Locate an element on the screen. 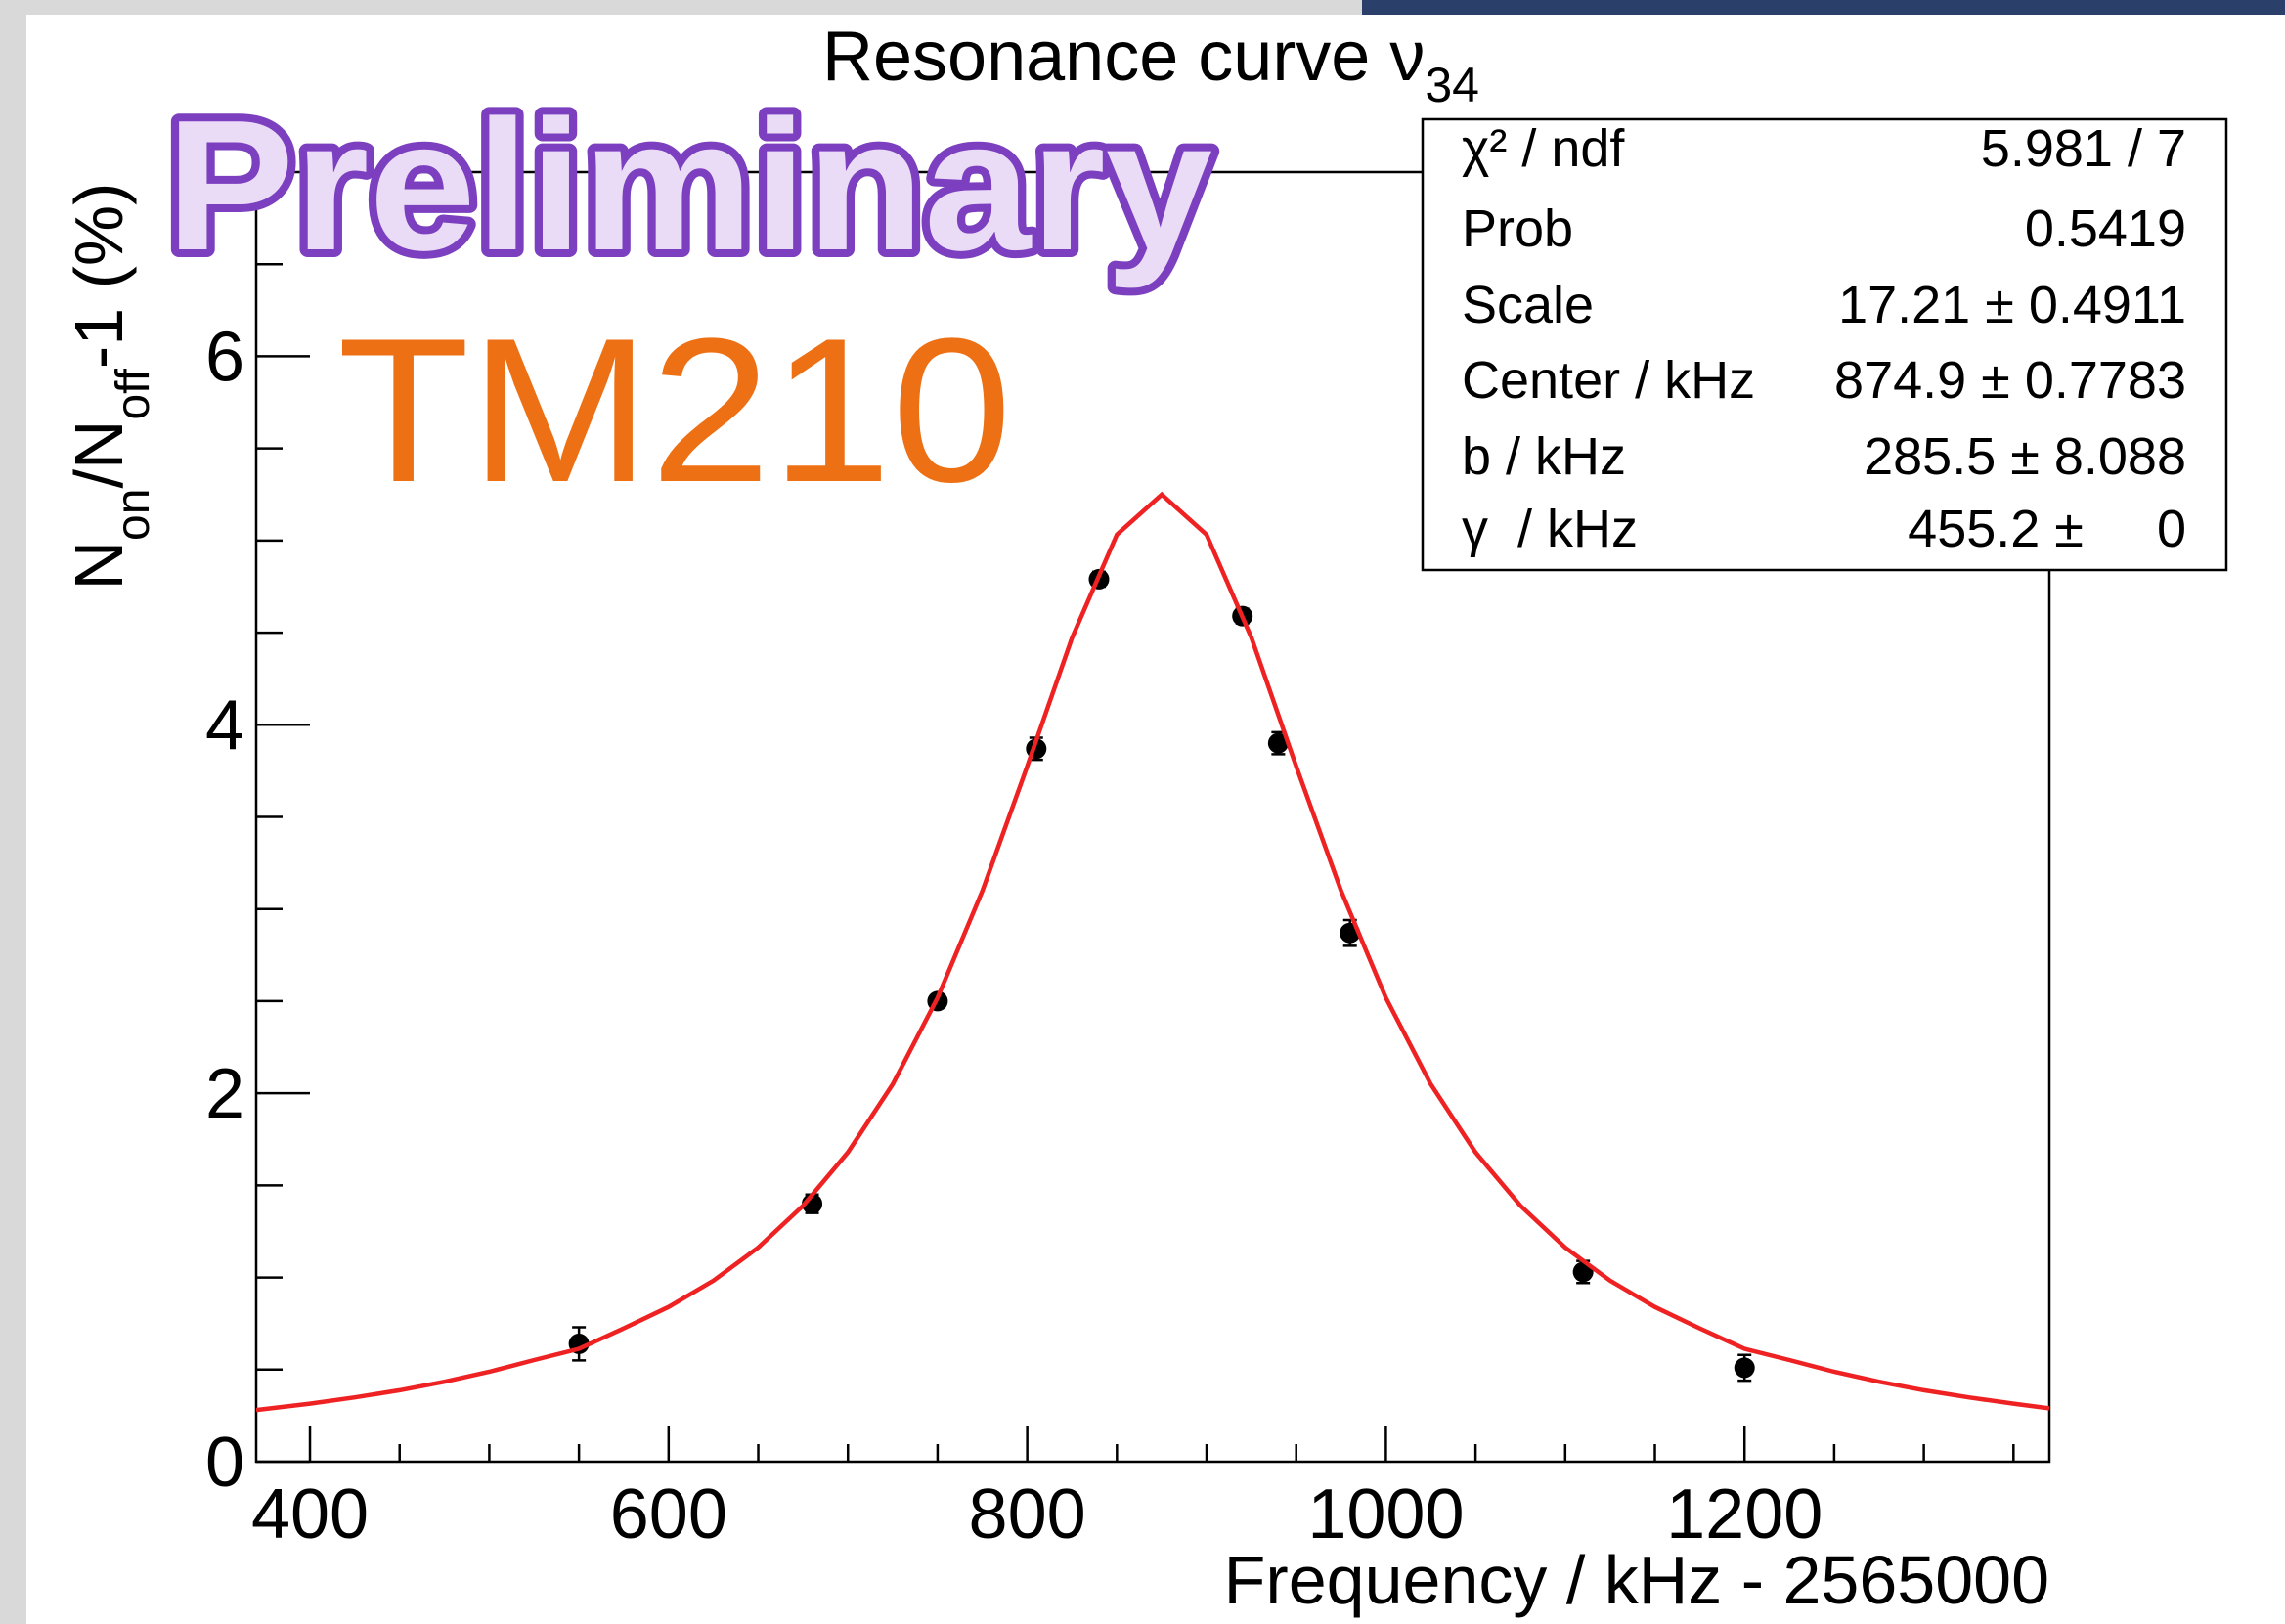 This screenshot has width=2285, height=1624. stats-label: b / kHz is located at coordinates (1544, 457).